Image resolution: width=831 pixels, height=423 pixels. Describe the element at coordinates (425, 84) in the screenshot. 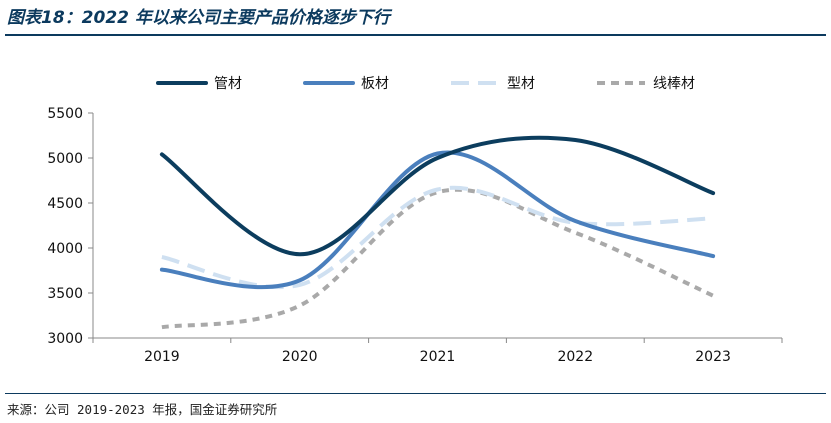

I see `chart-legend: 管材 板材 型材 线棒材` at that location.